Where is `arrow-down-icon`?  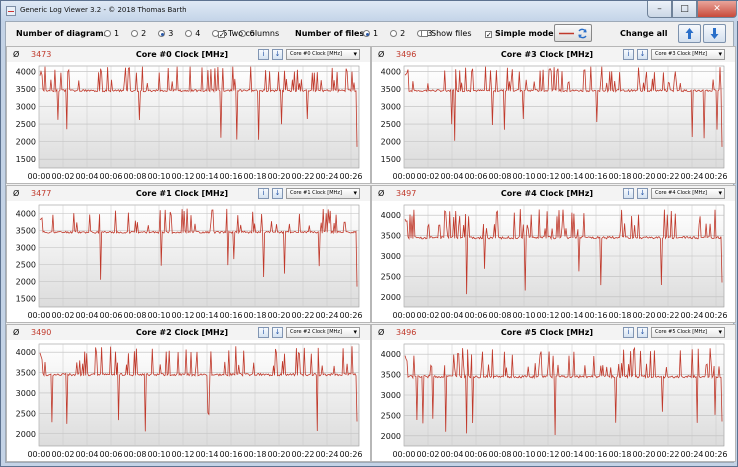
arrow-down-icon is located at coordinates (714, 33).